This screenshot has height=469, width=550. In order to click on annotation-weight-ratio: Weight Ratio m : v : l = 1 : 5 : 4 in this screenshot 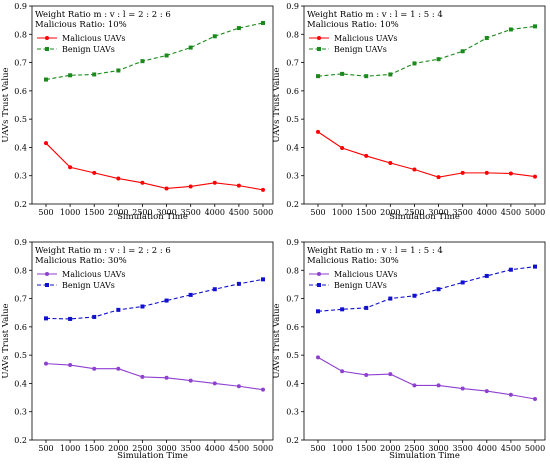, I will do `click(375, 15)`.